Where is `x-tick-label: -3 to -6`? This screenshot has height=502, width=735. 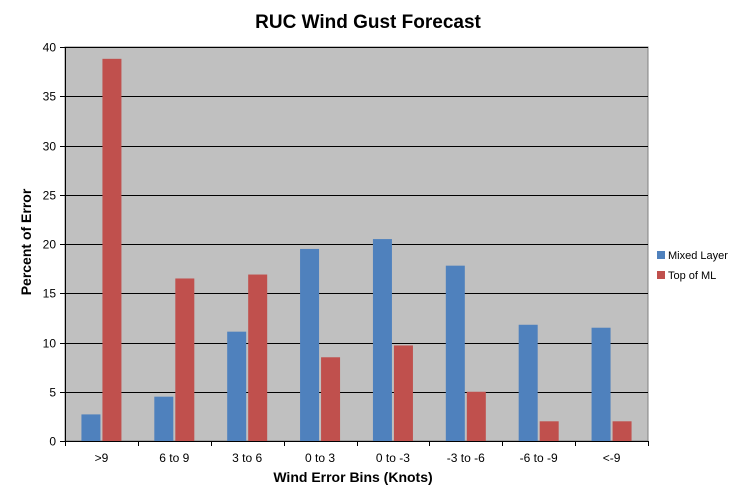 x-tick-label: -3 to -6 is located at coordinates (466, 458).